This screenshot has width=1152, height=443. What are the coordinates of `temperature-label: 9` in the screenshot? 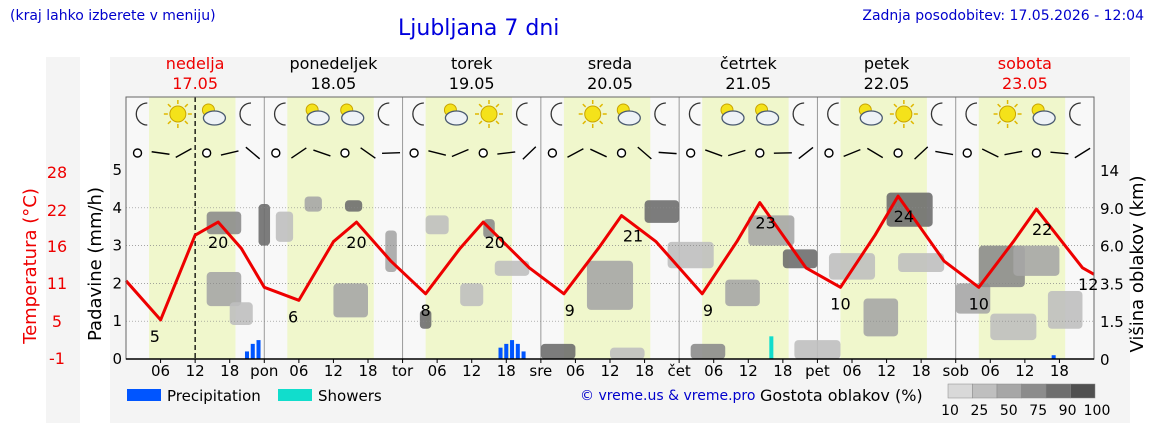 It's located at (708, 310).